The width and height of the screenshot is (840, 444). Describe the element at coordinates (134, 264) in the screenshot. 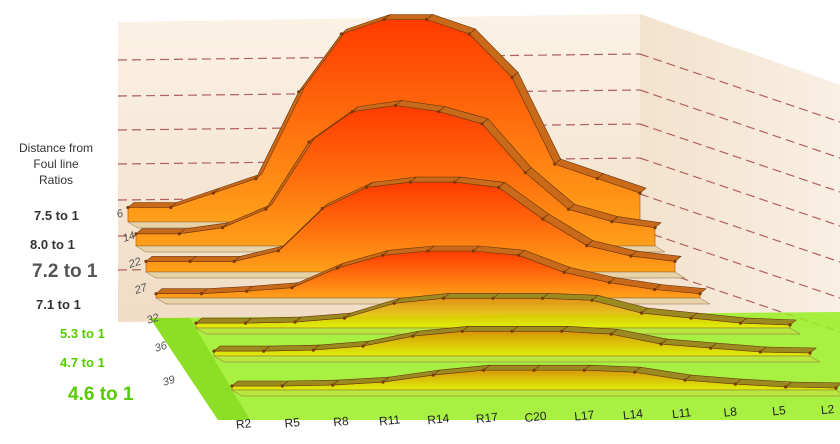

I see `depth-label: 22` at that location.